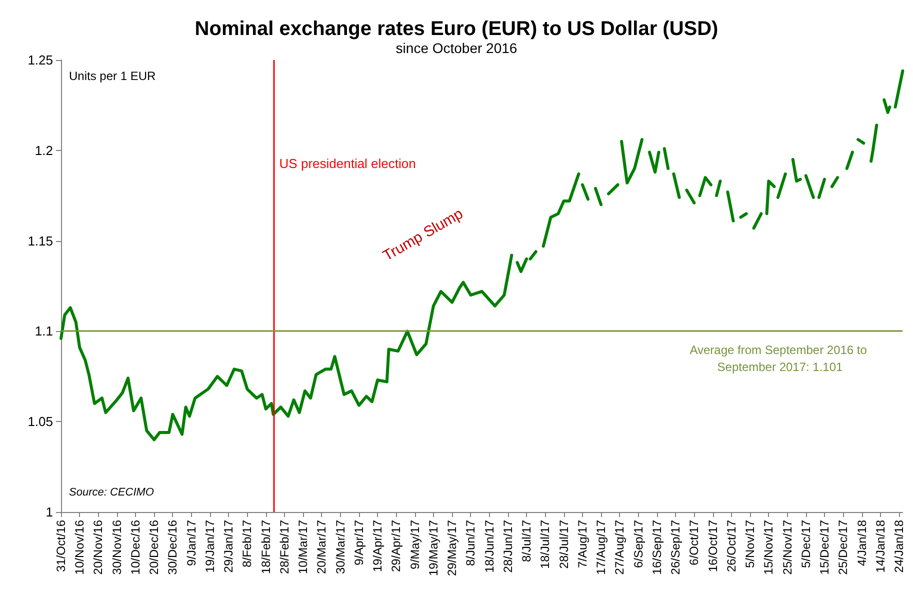 The width and height of the screenshot is (913, 592). What do you see at coordinates (40, 240) in the screenshot?
I see `y-tick-label: 1.15` at bounding box center [40, 240].